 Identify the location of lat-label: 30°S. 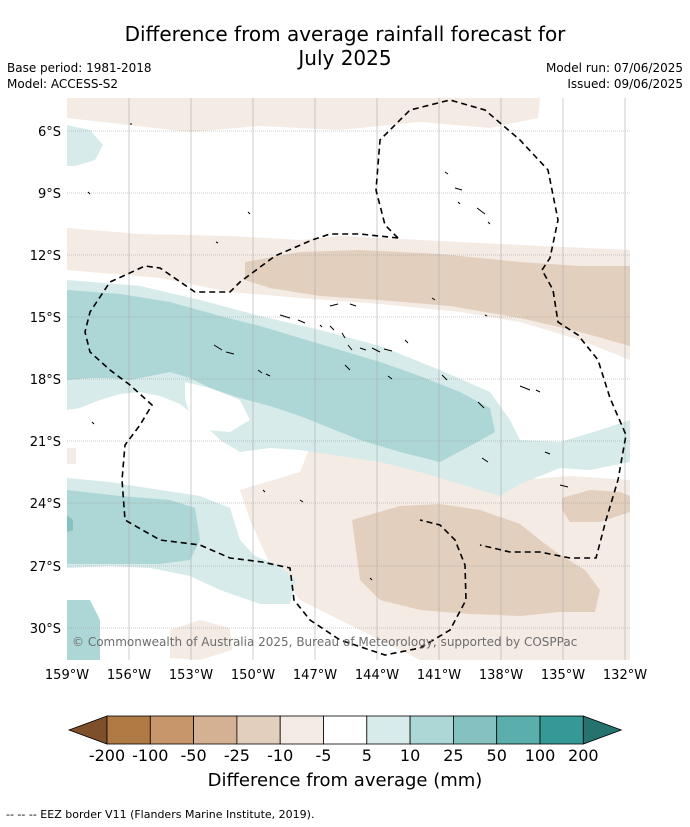
(45, 629).